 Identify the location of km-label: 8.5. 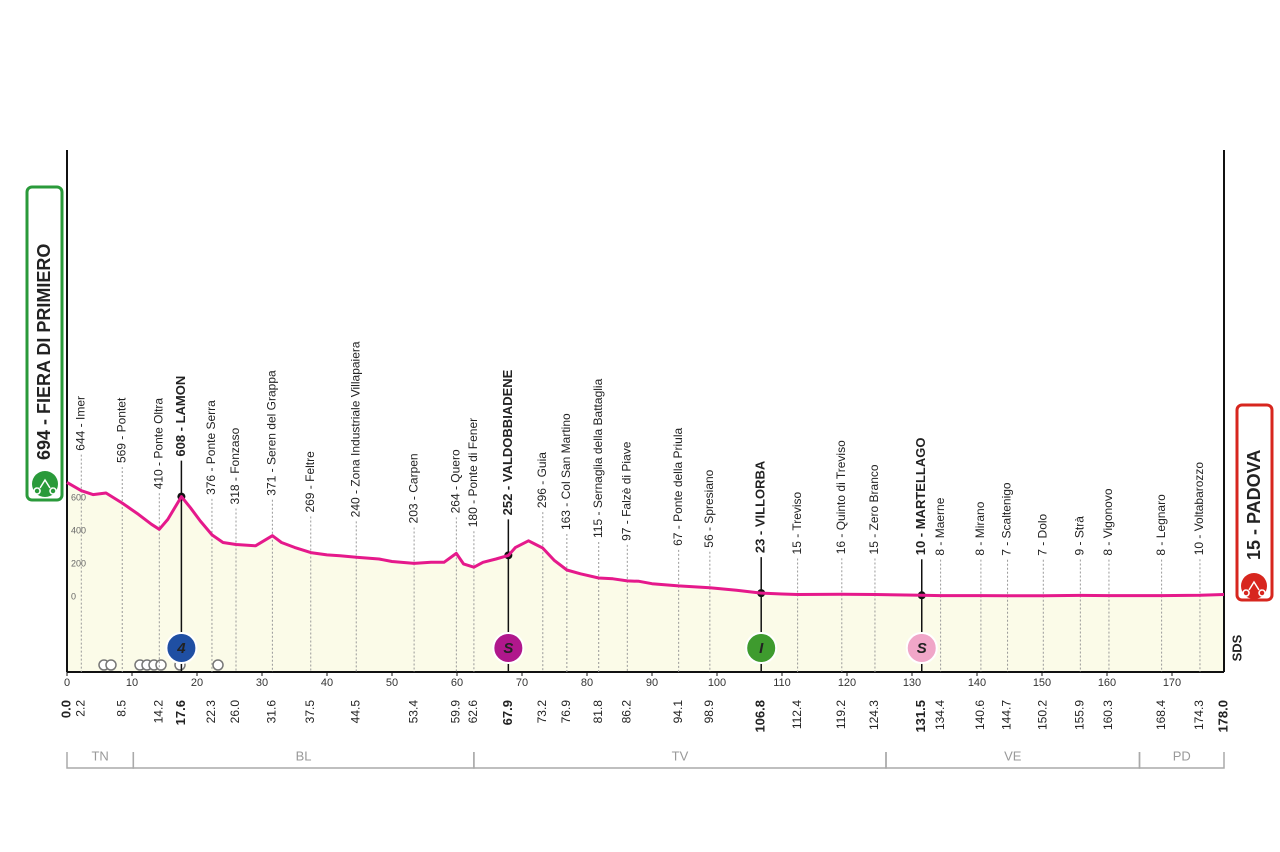
(121, 708).